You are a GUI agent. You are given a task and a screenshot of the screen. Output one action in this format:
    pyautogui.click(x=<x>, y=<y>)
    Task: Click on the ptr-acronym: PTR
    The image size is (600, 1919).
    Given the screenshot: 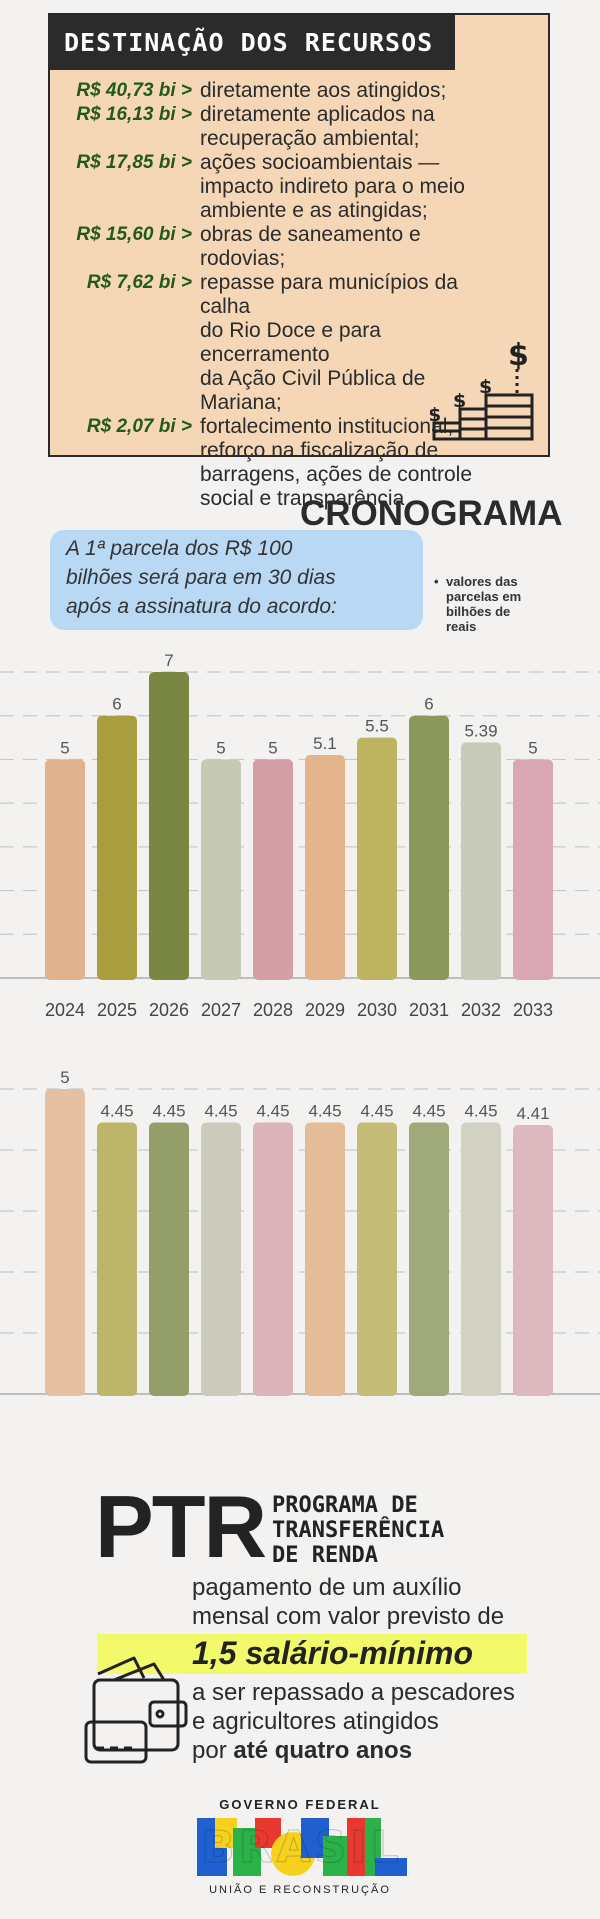 What is the action you would take?
    pyautogui.click(x=181, y=1526)
    